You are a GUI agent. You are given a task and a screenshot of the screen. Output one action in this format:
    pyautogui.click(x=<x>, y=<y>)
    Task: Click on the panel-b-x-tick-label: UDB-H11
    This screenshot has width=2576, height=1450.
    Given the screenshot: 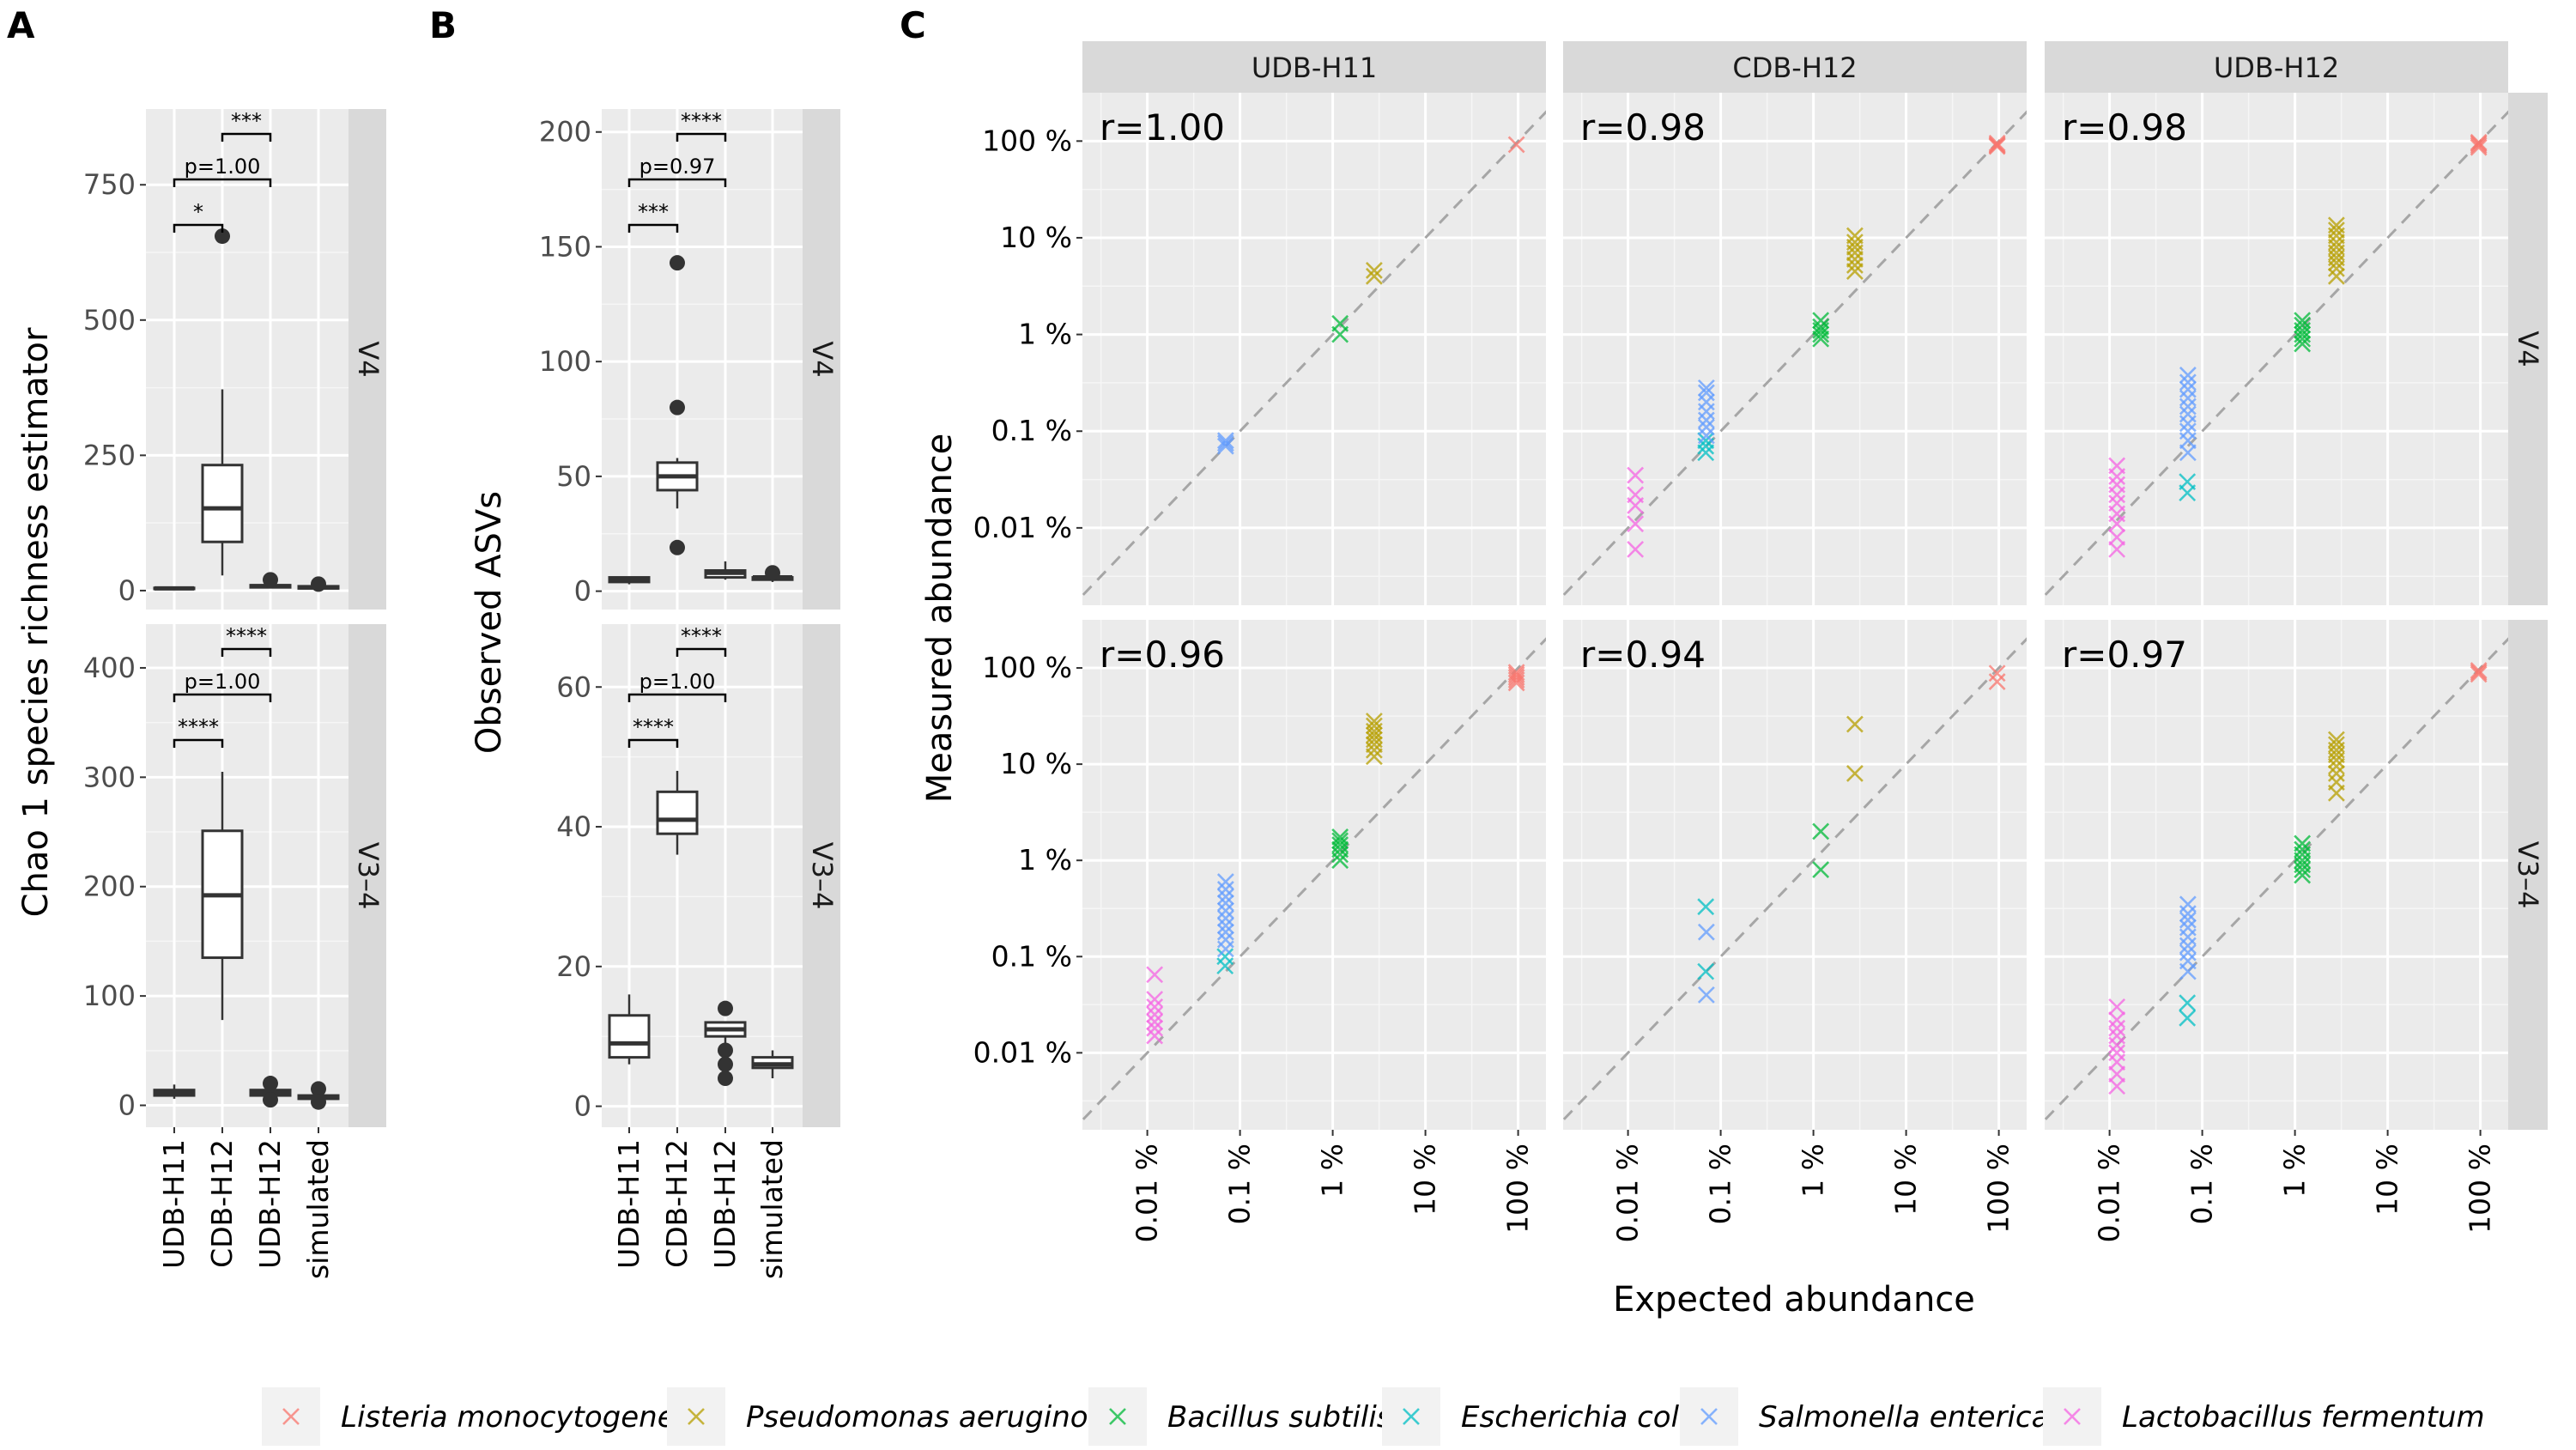 What is the action you would take?
    pyautogui.click(x=629, y=1204)
    